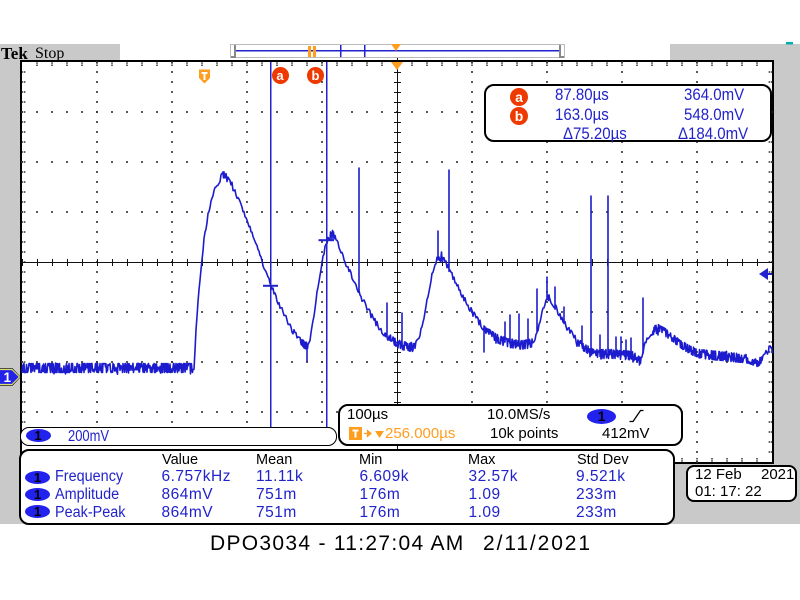 The width and height of the screenshot is (800, 600). Describe the element at coordinates (8, 377) in the screenshot. I see `svg-text: 1` at that location.